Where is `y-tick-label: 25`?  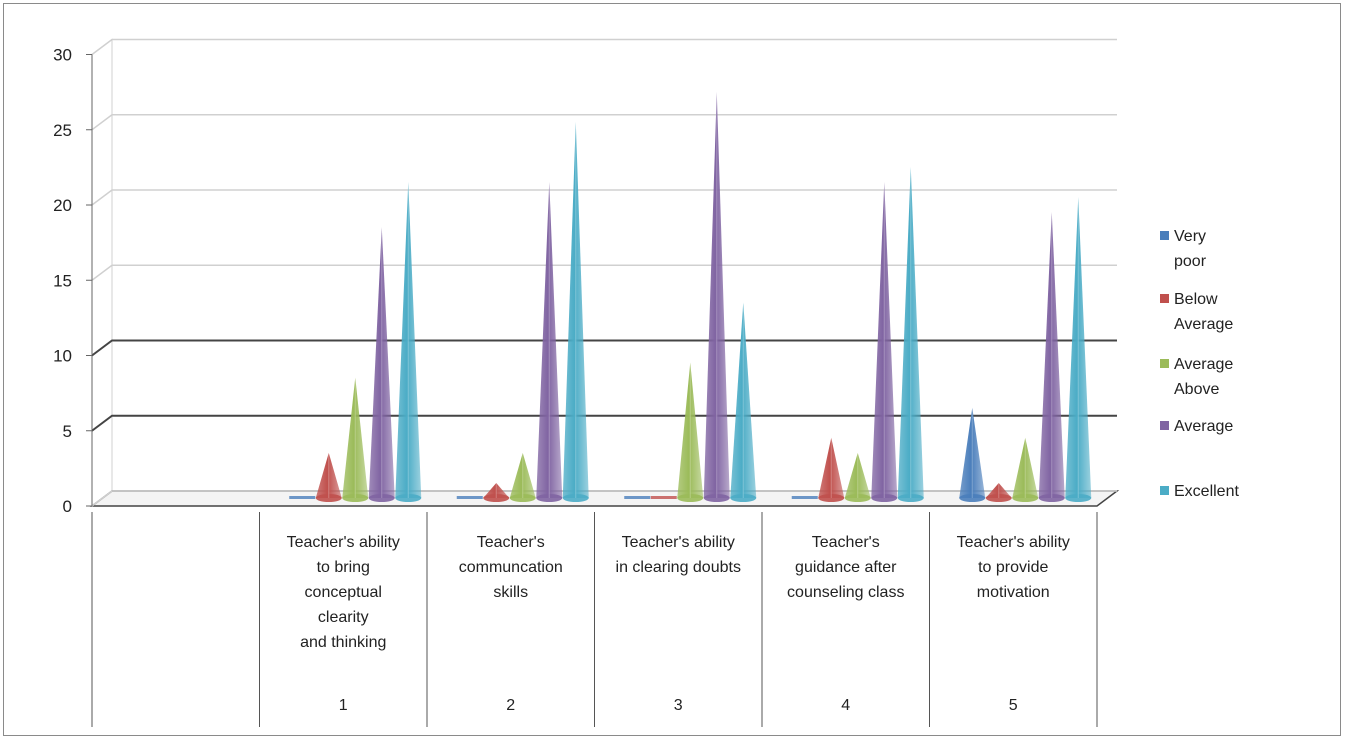
y-tick-label: 25 is located at coordinates (62, 130).